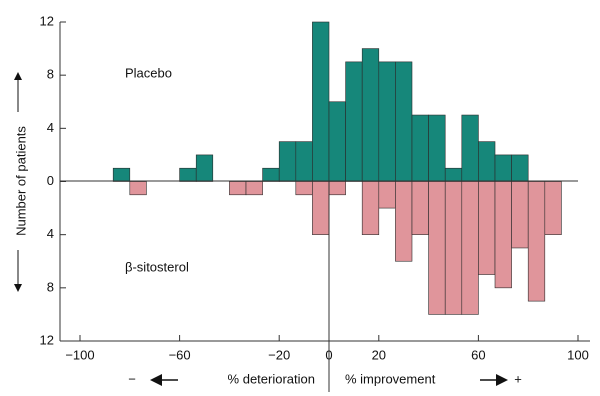 The width and height of the screenshot is (600, 396). Describe the element at coordinates (328, 354) in the screenshot. I see `x-tick-label: 0` at that location.